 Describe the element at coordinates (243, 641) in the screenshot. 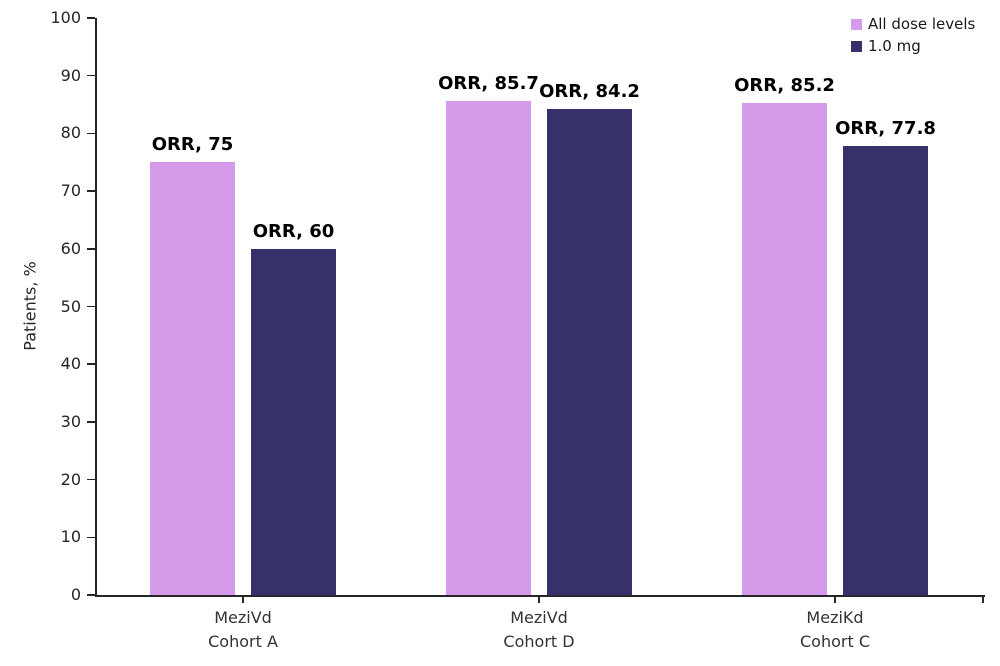

I see `category-label-line2: Cohort A` at that location.